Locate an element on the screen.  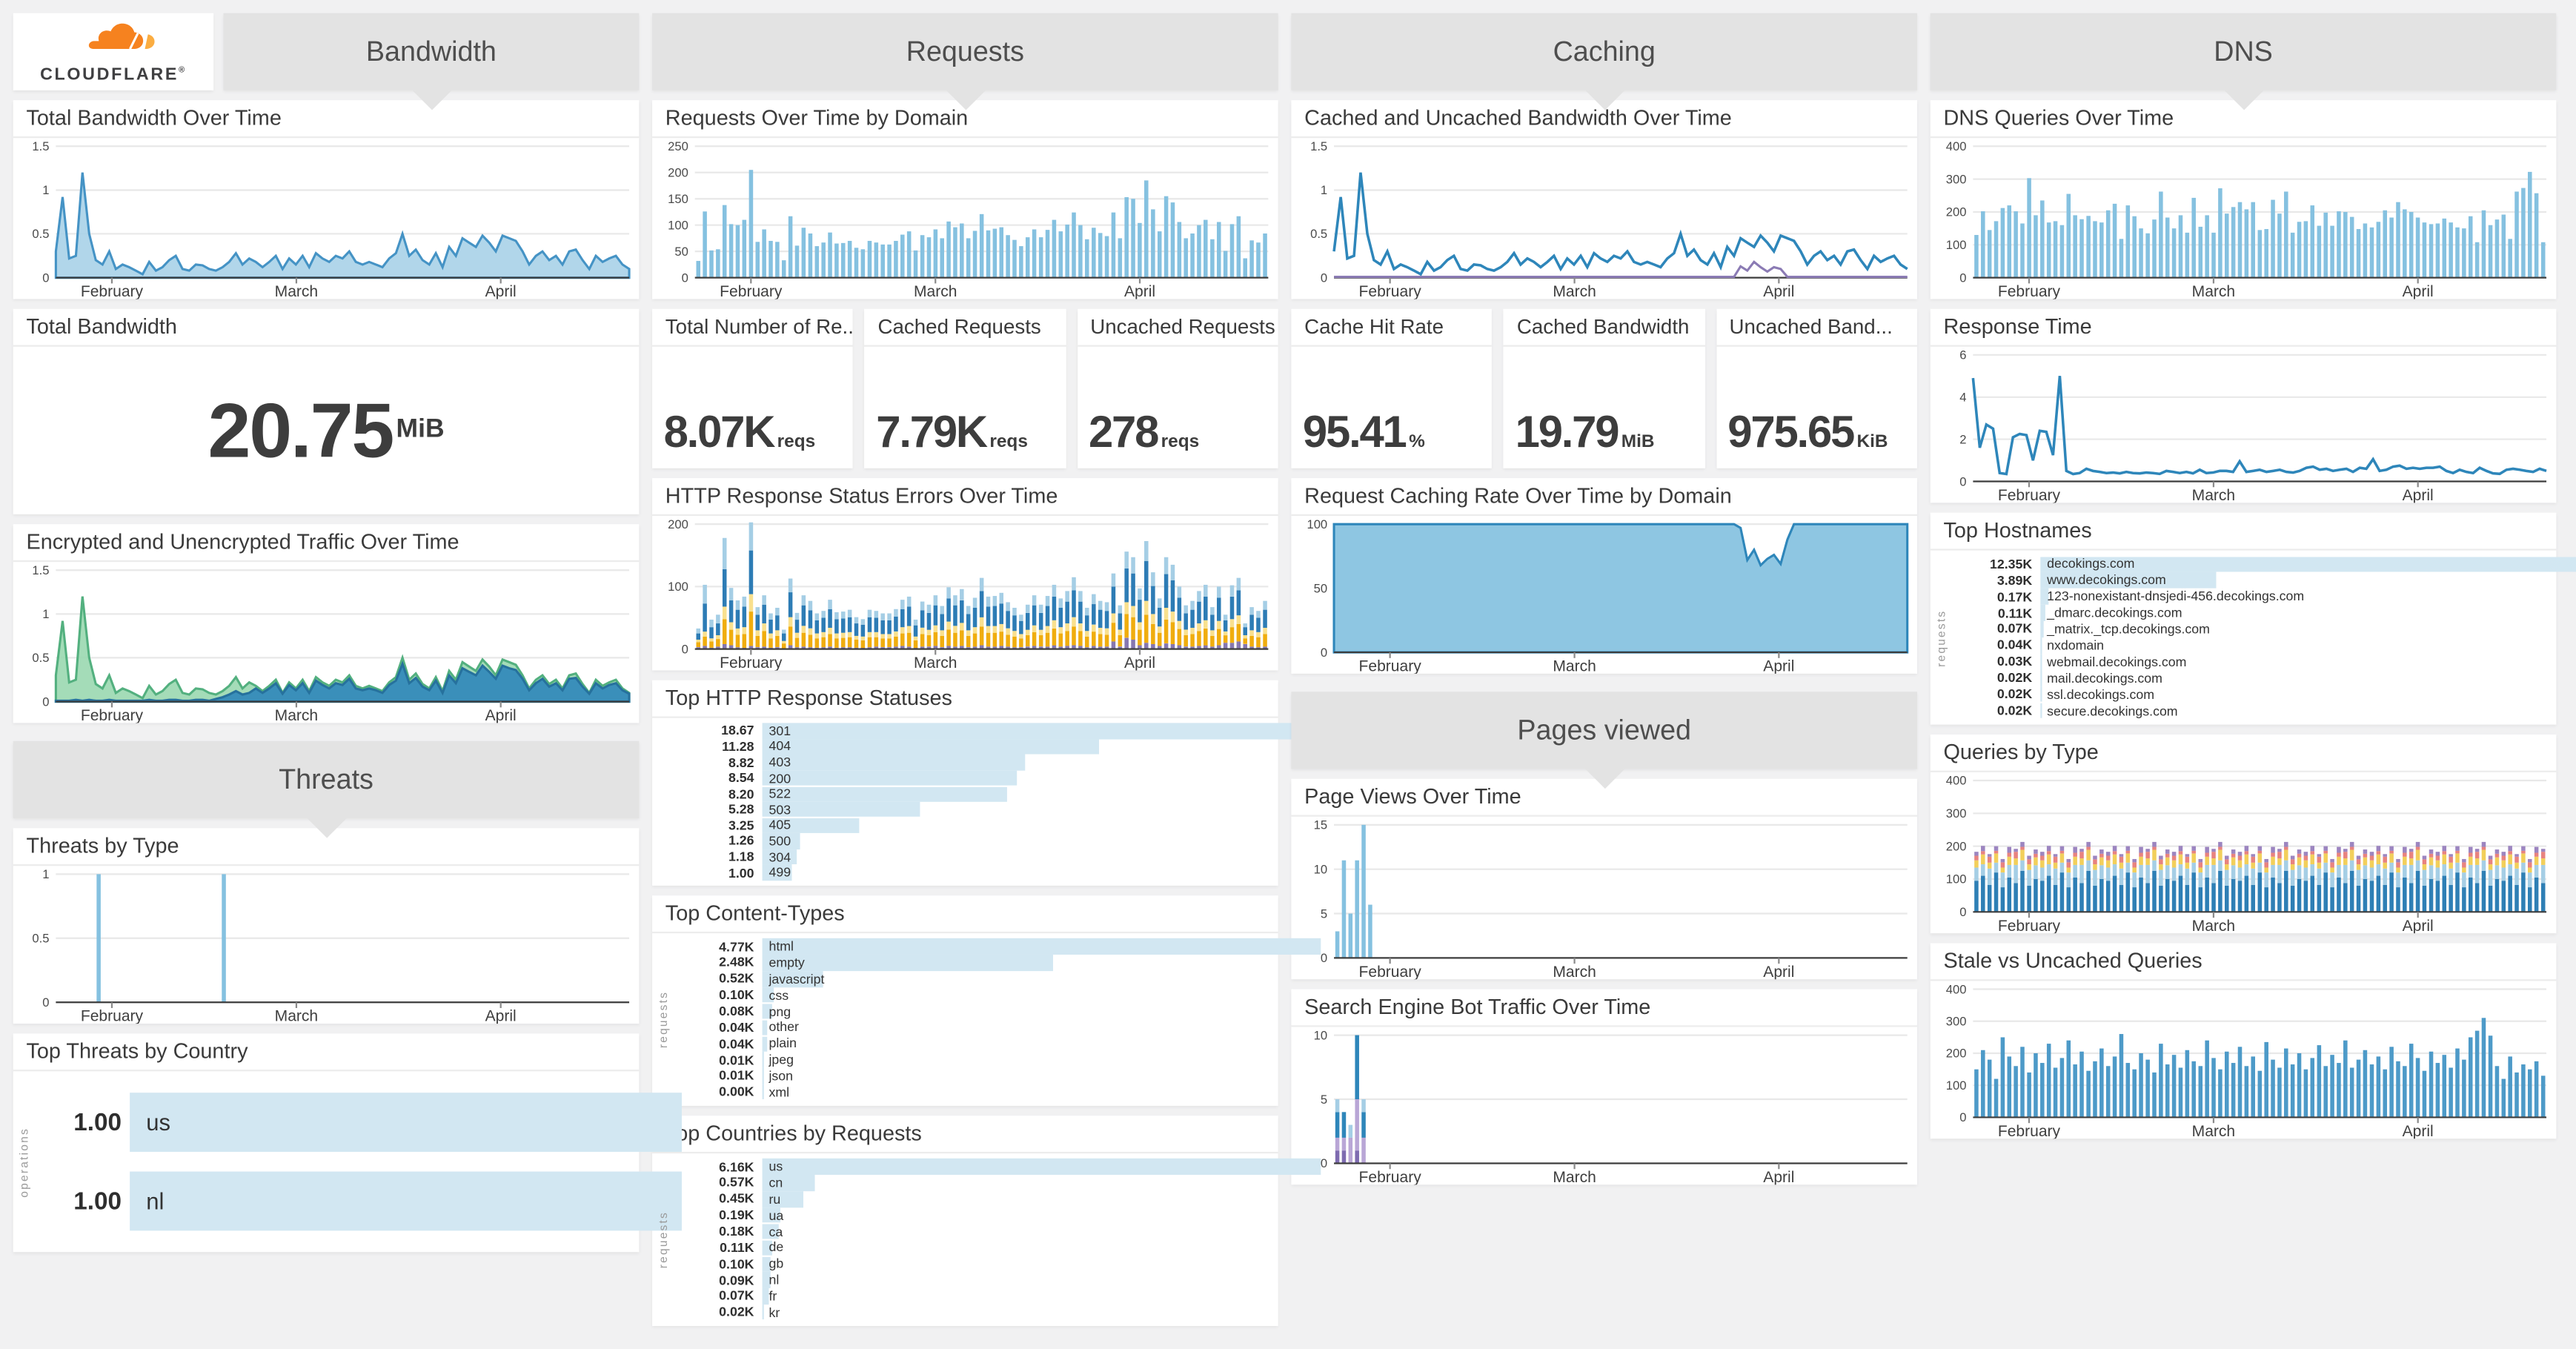
list-row: 1.18 304 is located at coordinates (1008, 857).